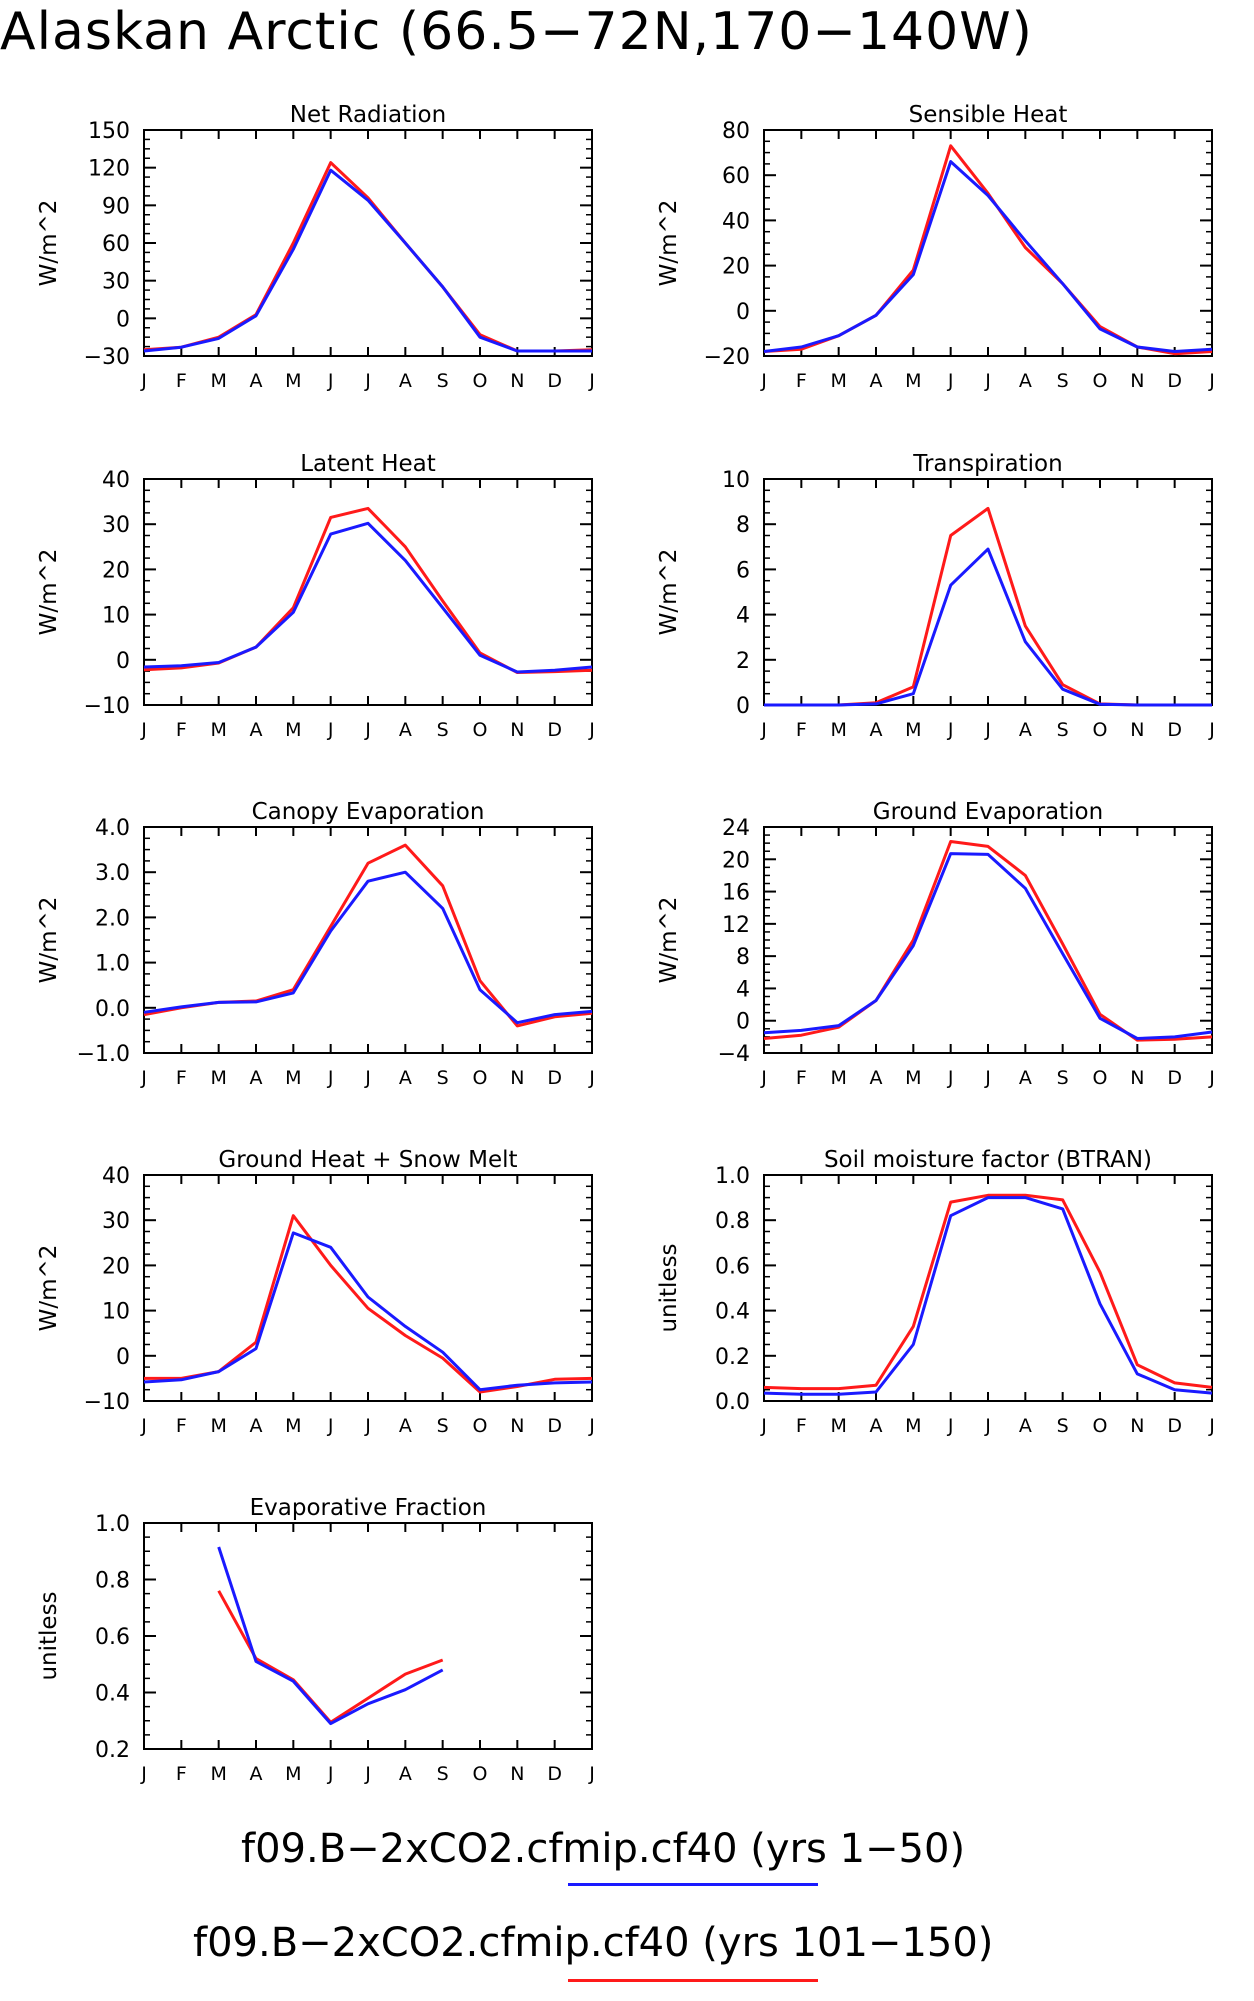 Image resolution: width=1254 pixels, height=2001 pixels. Describe the element at coordinates (112, 1581) in the screenshot. I see `y-tick-label: 0.8` at that location.